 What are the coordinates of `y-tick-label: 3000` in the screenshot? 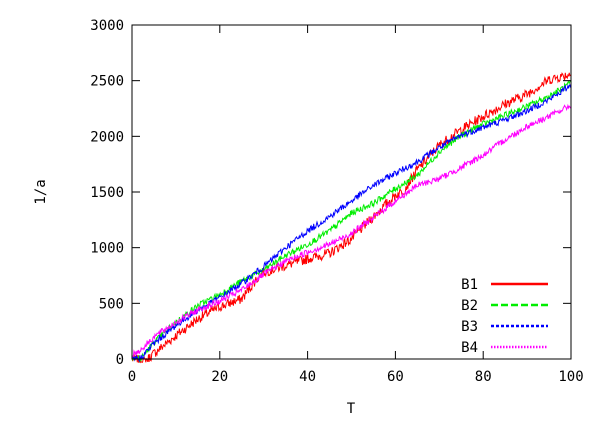 It's located at (107, 26).